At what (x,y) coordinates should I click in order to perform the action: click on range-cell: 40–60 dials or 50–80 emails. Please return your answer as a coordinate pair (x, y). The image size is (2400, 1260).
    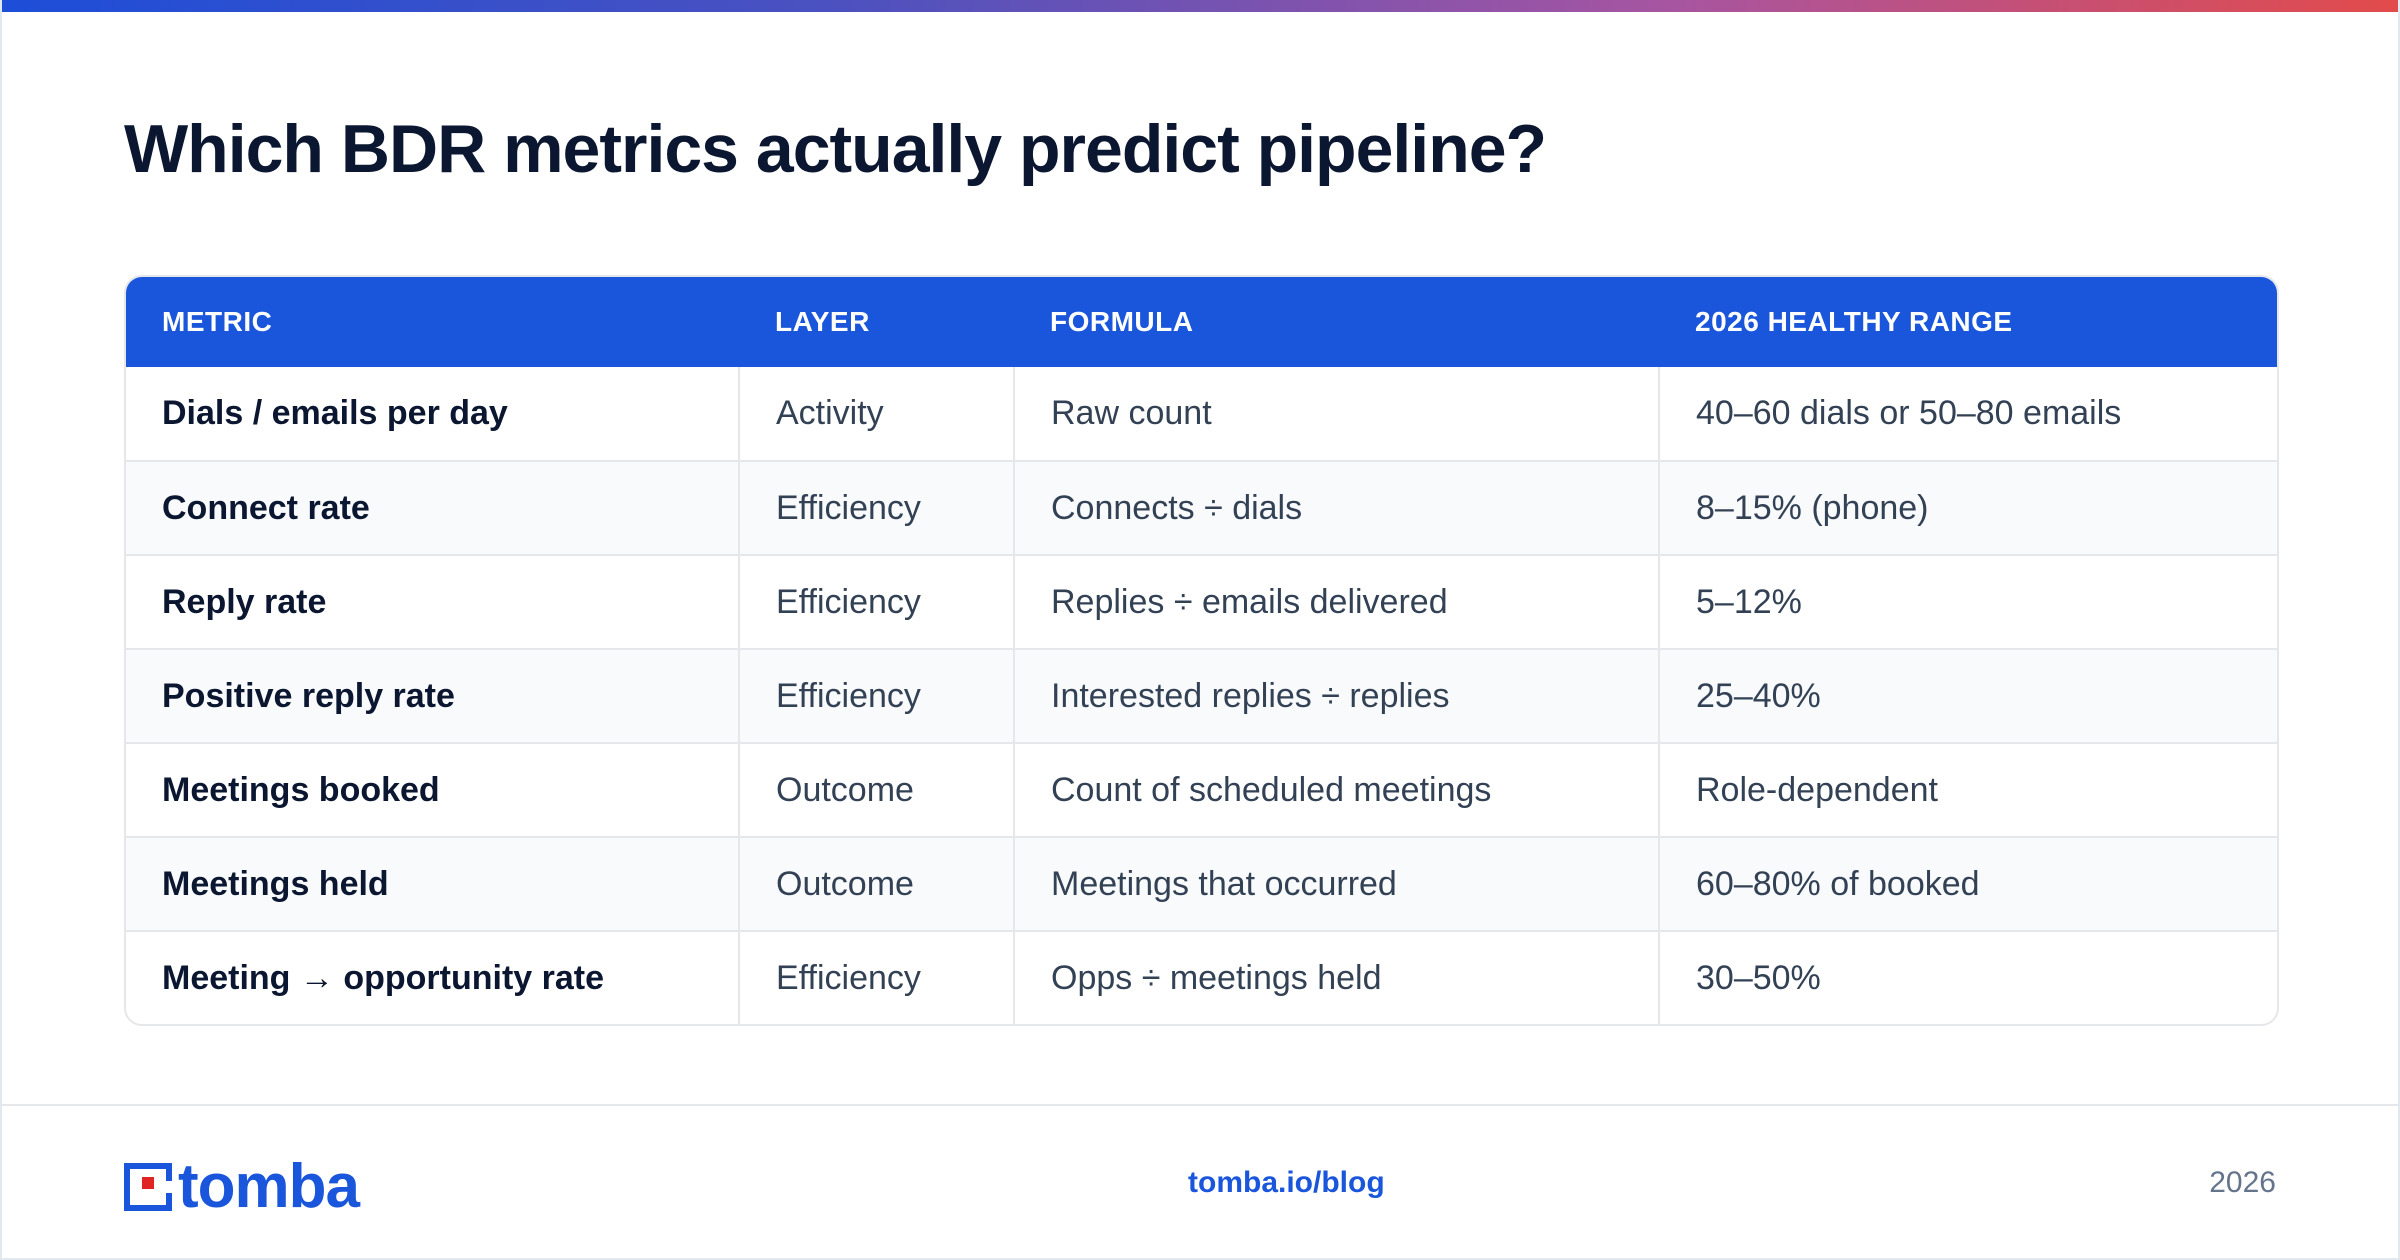
    Looking at the image, I should click on (1967, 414).